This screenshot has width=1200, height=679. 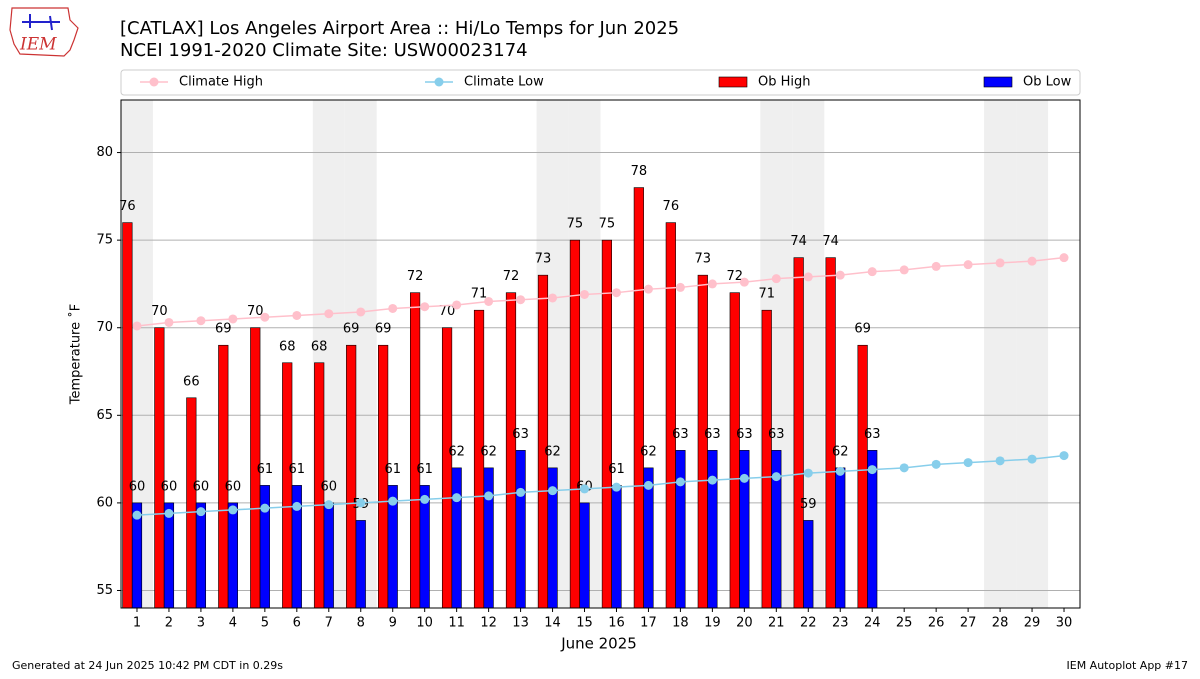 I want to click on line, so click(x=600, y=291).